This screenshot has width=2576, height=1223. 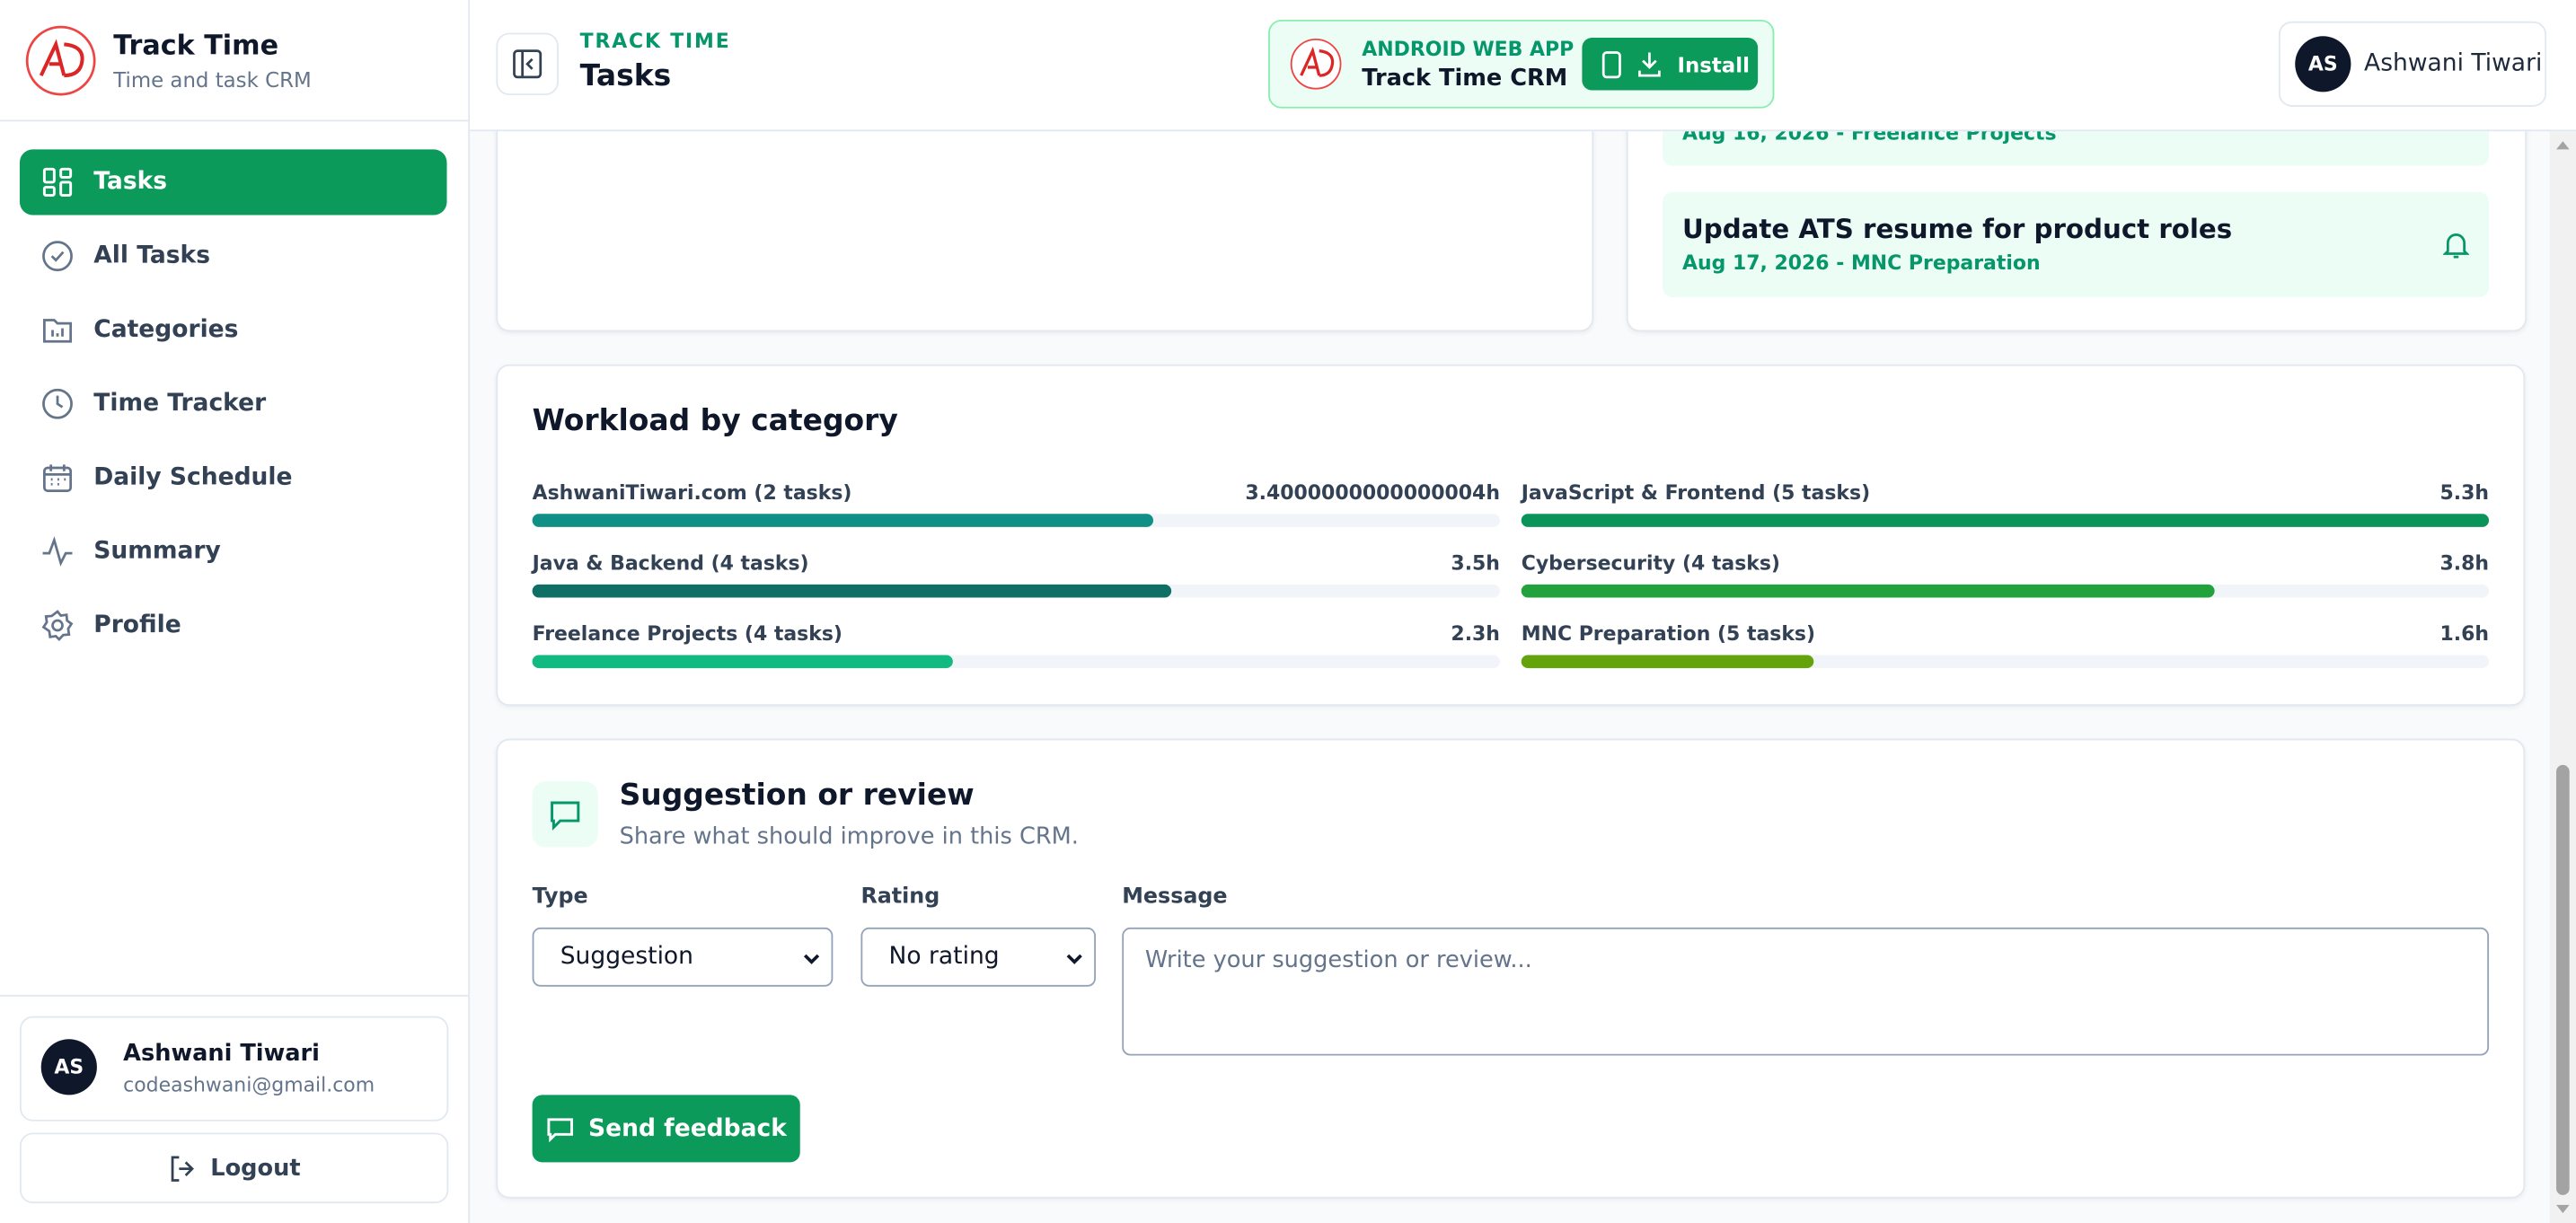 What do you see at coordinates (2456, 245) in the screenshot?
I see `bell-icon` at bounding box center [2456, 245].